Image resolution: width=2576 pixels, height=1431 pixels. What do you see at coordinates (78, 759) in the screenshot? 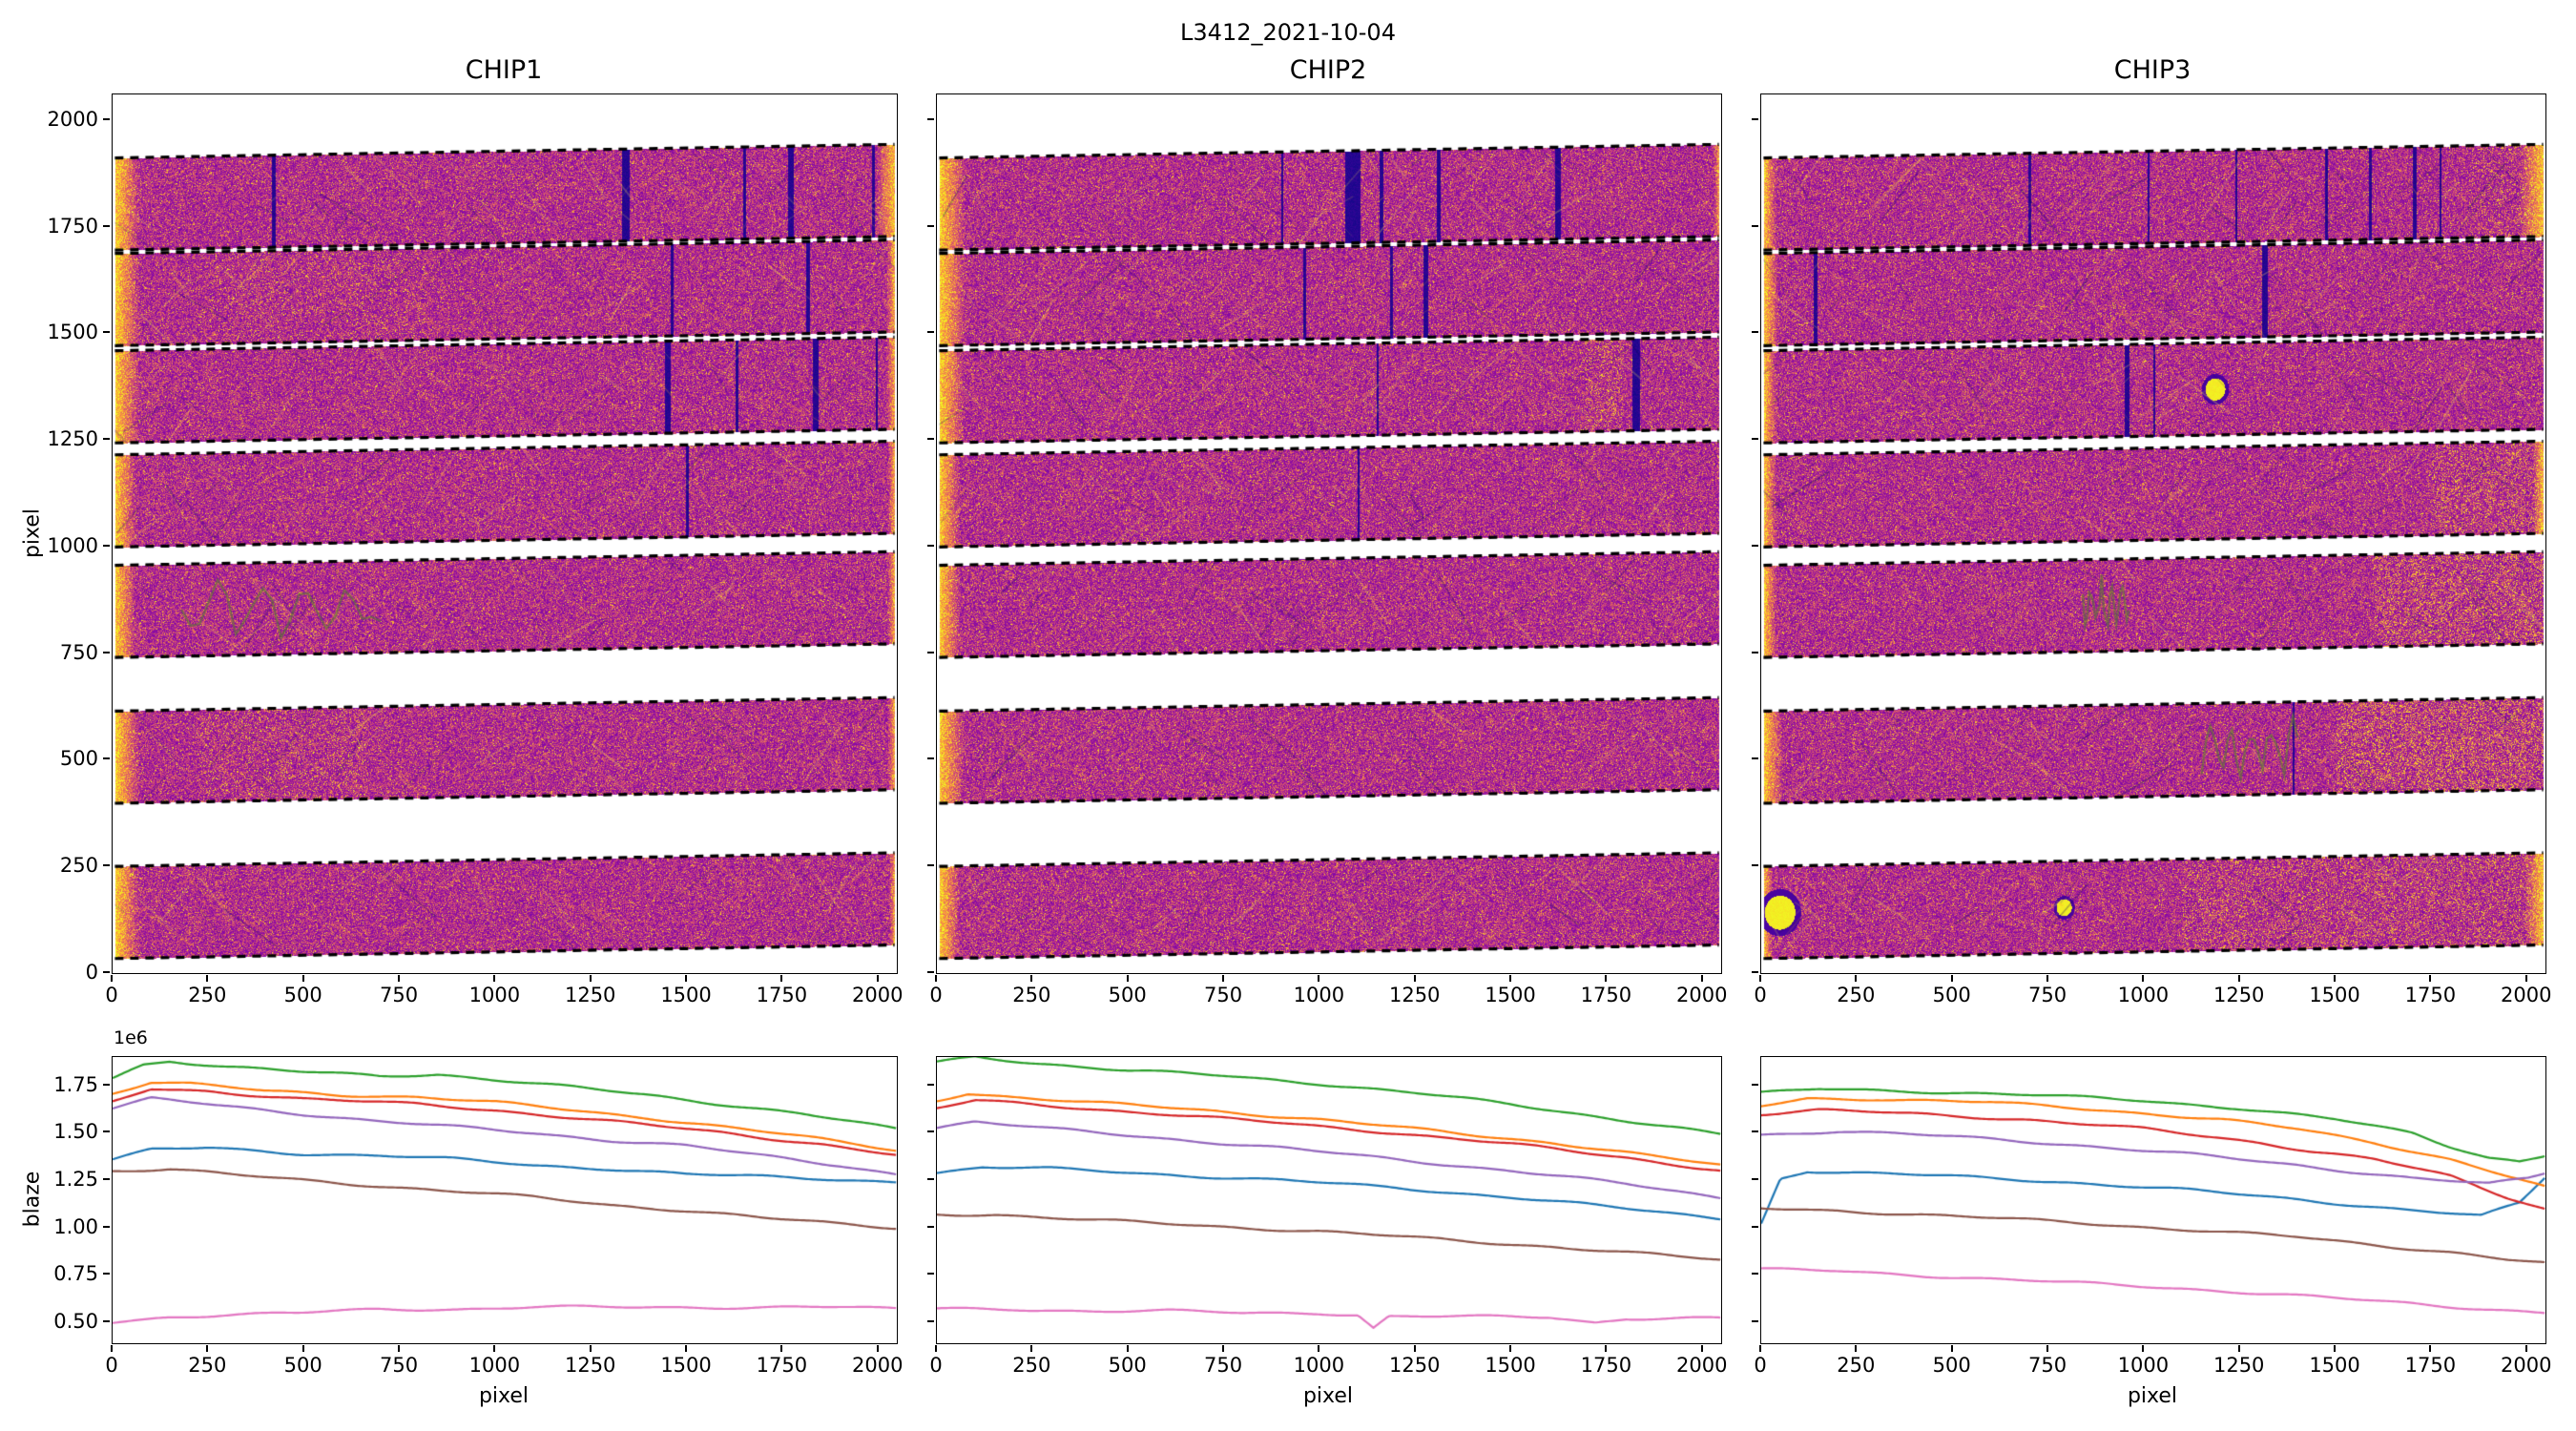
I see `y-tick-label: 500` at bounding box center [78, 759].